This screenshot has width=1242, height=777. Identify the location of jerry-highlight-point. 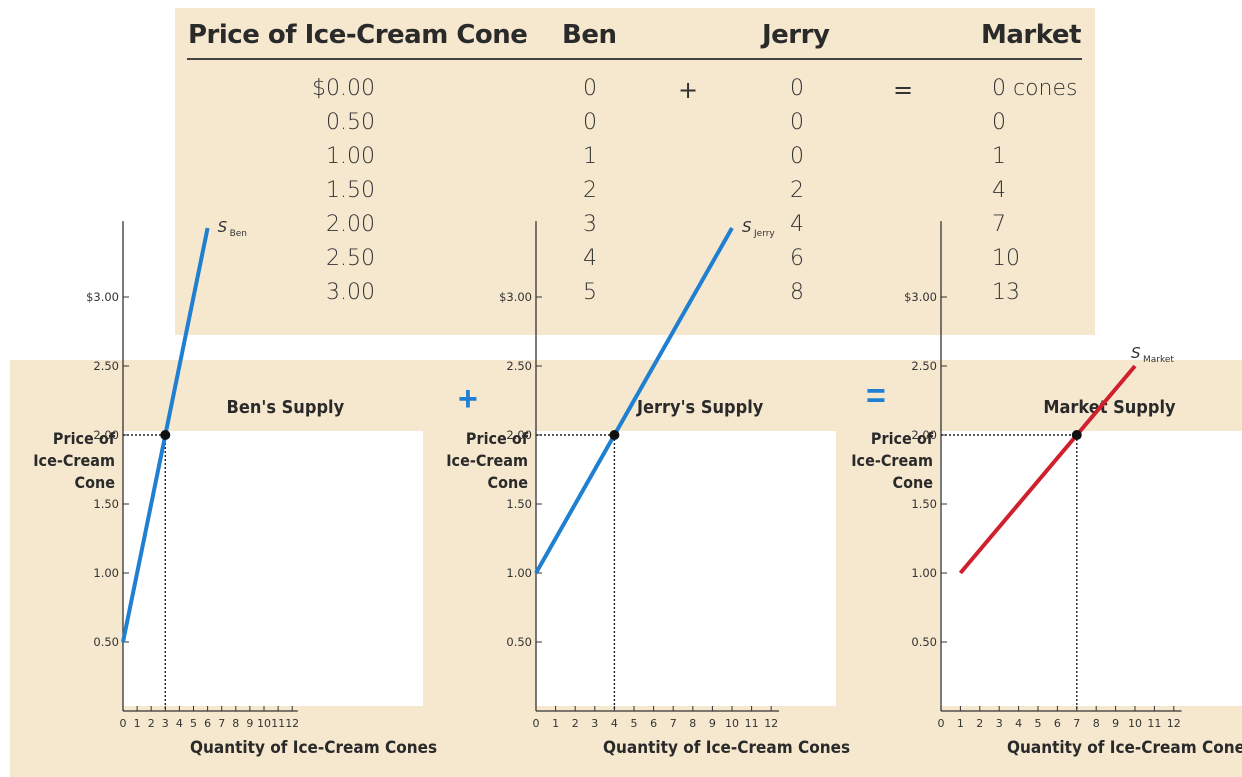
(614, 435).